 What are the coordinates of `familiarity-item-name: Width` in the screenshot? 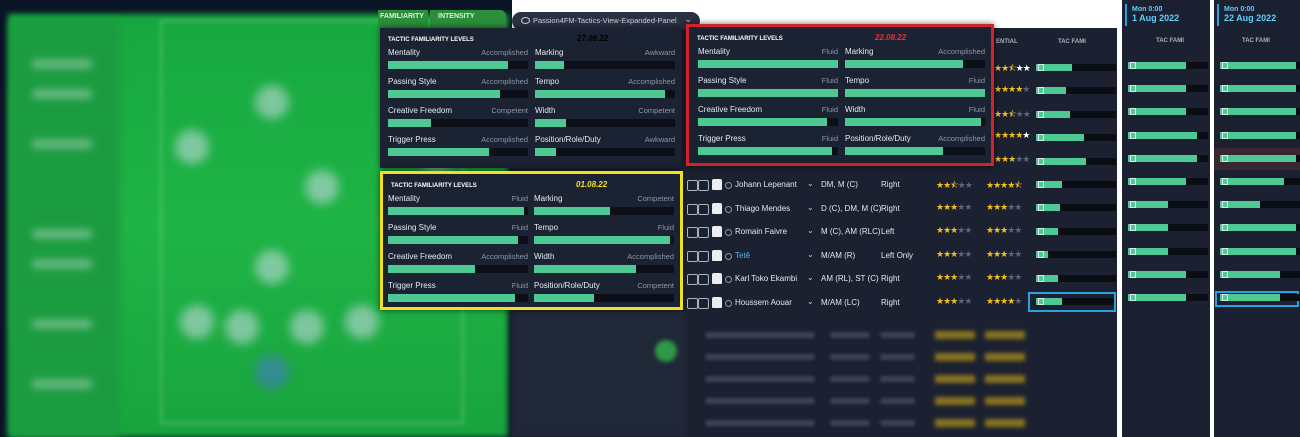 It's located at (545, 110).